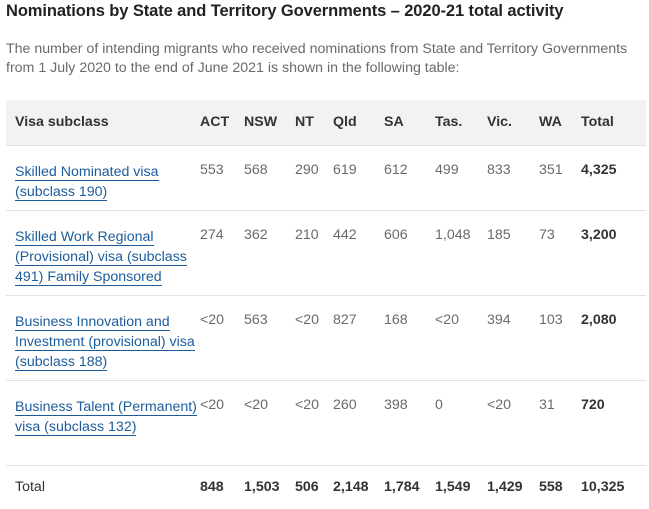  I want to click on header-nt: NT, so click(304, 122).